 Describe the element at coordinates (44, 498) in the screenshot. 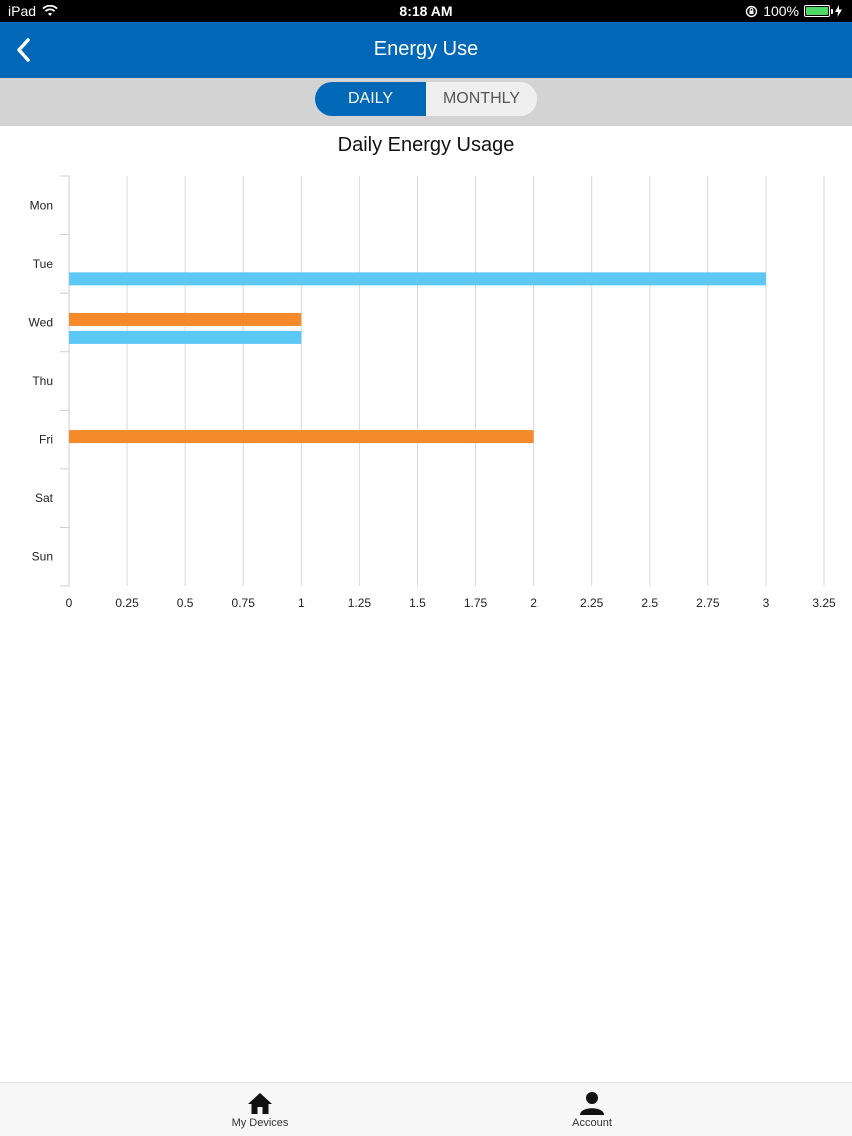

I see `y-category-label: Sat` at that location.